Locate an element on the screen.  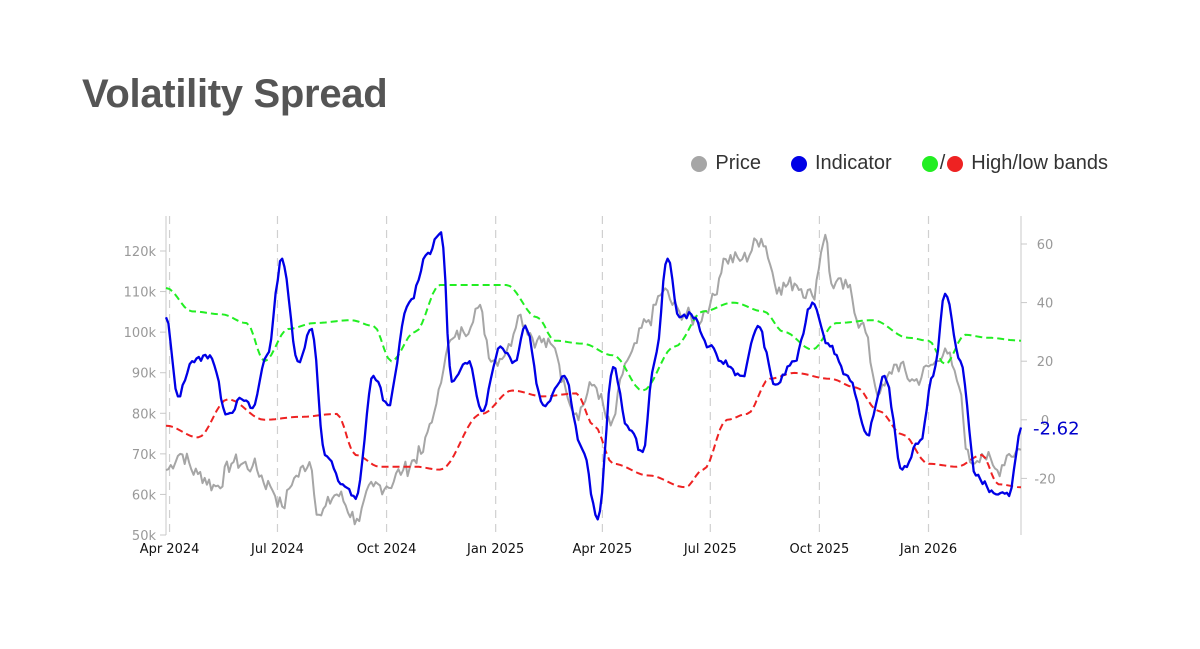
left-tick-label: 70k is located at coordinates (144, 455).